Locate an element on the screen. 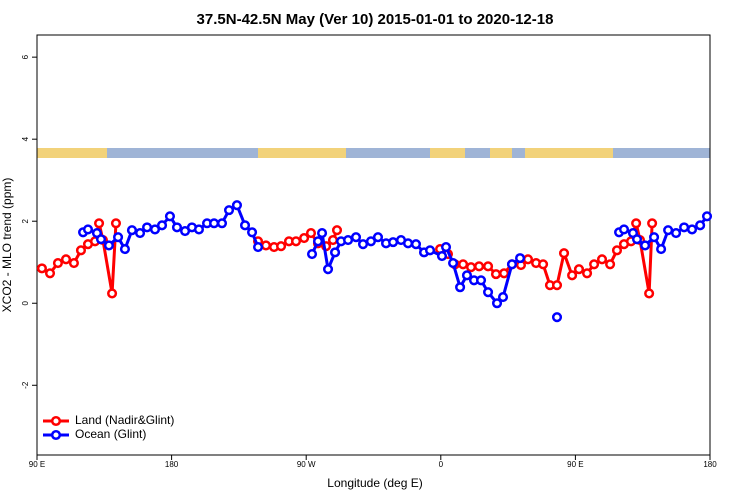  land-mask-stripe is located at coordinates (373, 153).